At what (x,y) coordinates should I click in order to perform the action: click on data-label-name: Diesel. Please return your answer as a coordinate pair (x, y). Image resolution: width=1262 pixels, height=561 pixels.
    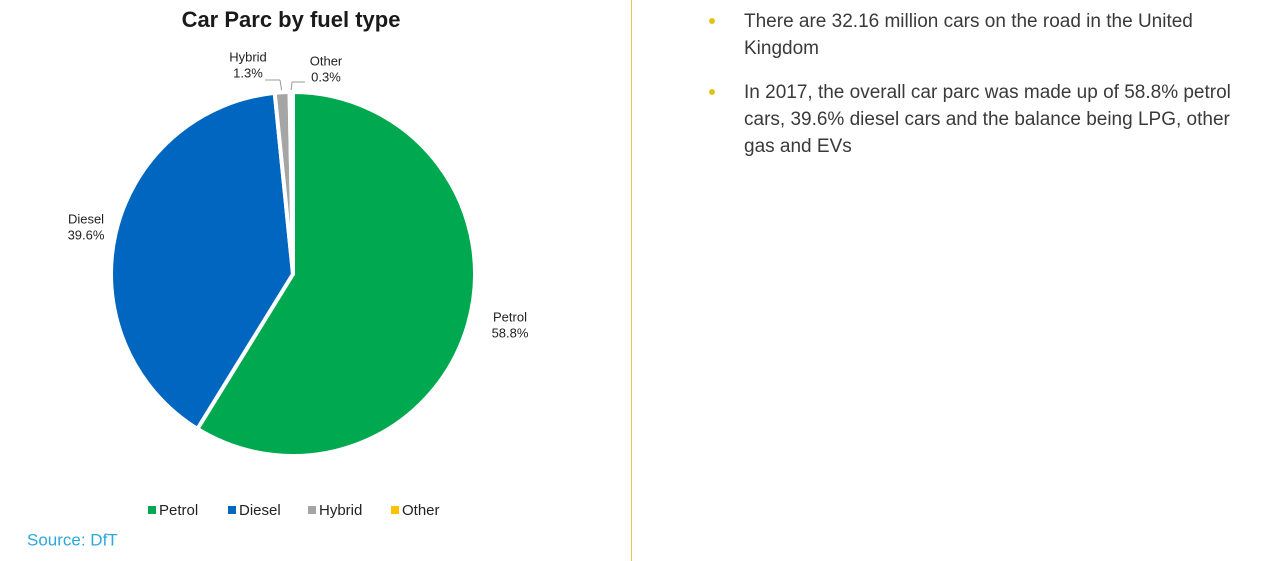
    Looking at the image, I should click on (86, 218).